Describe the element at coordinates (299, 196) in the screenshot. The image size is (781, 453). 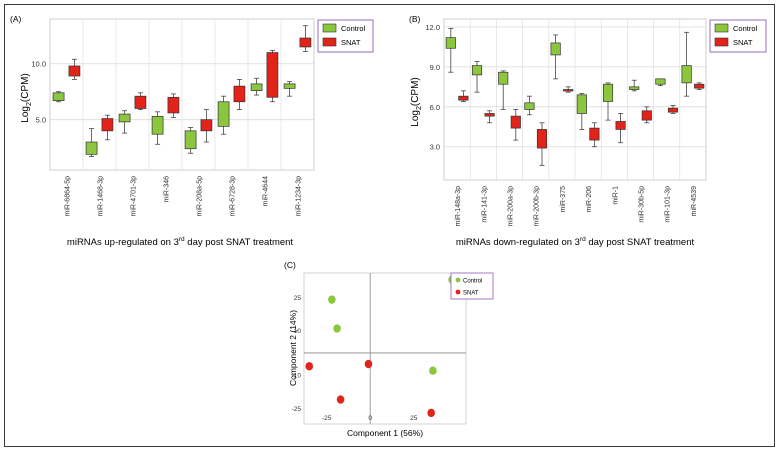
I see `panel-a-category-label: miR-1234-3p` at that location.